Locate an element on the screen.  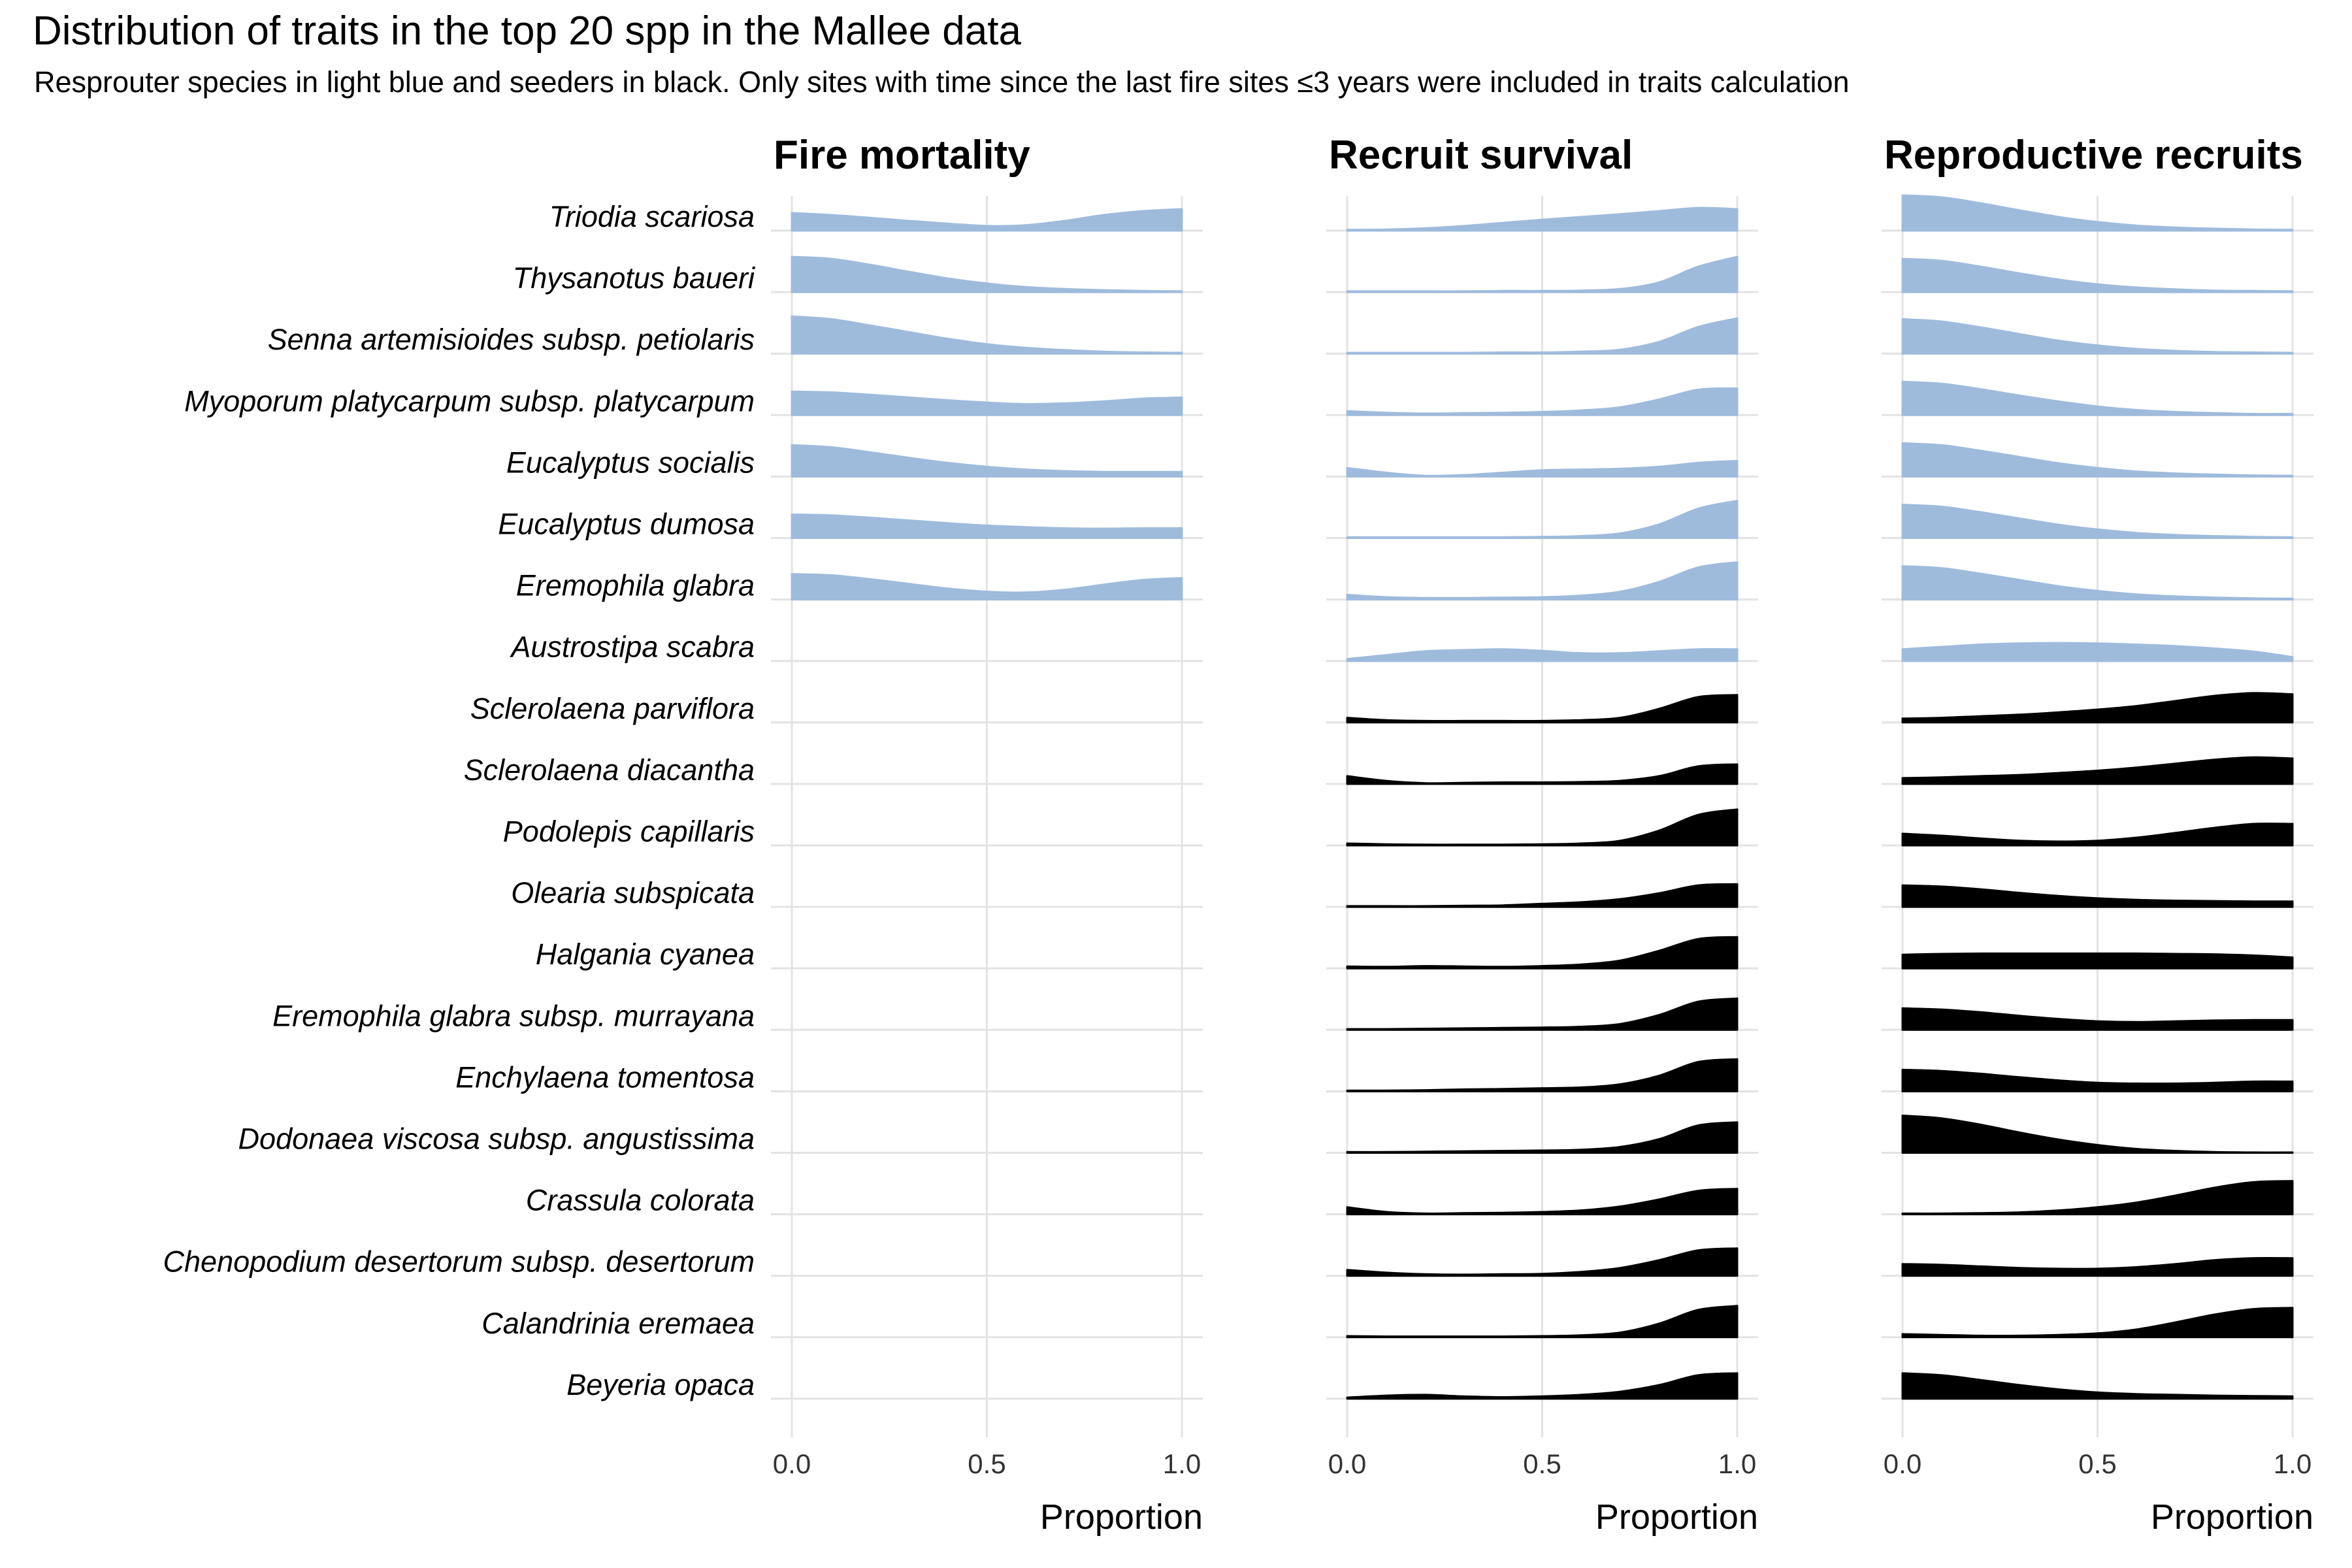
panel-title: Reproductive recruits is located at coordinates (2093, 155).